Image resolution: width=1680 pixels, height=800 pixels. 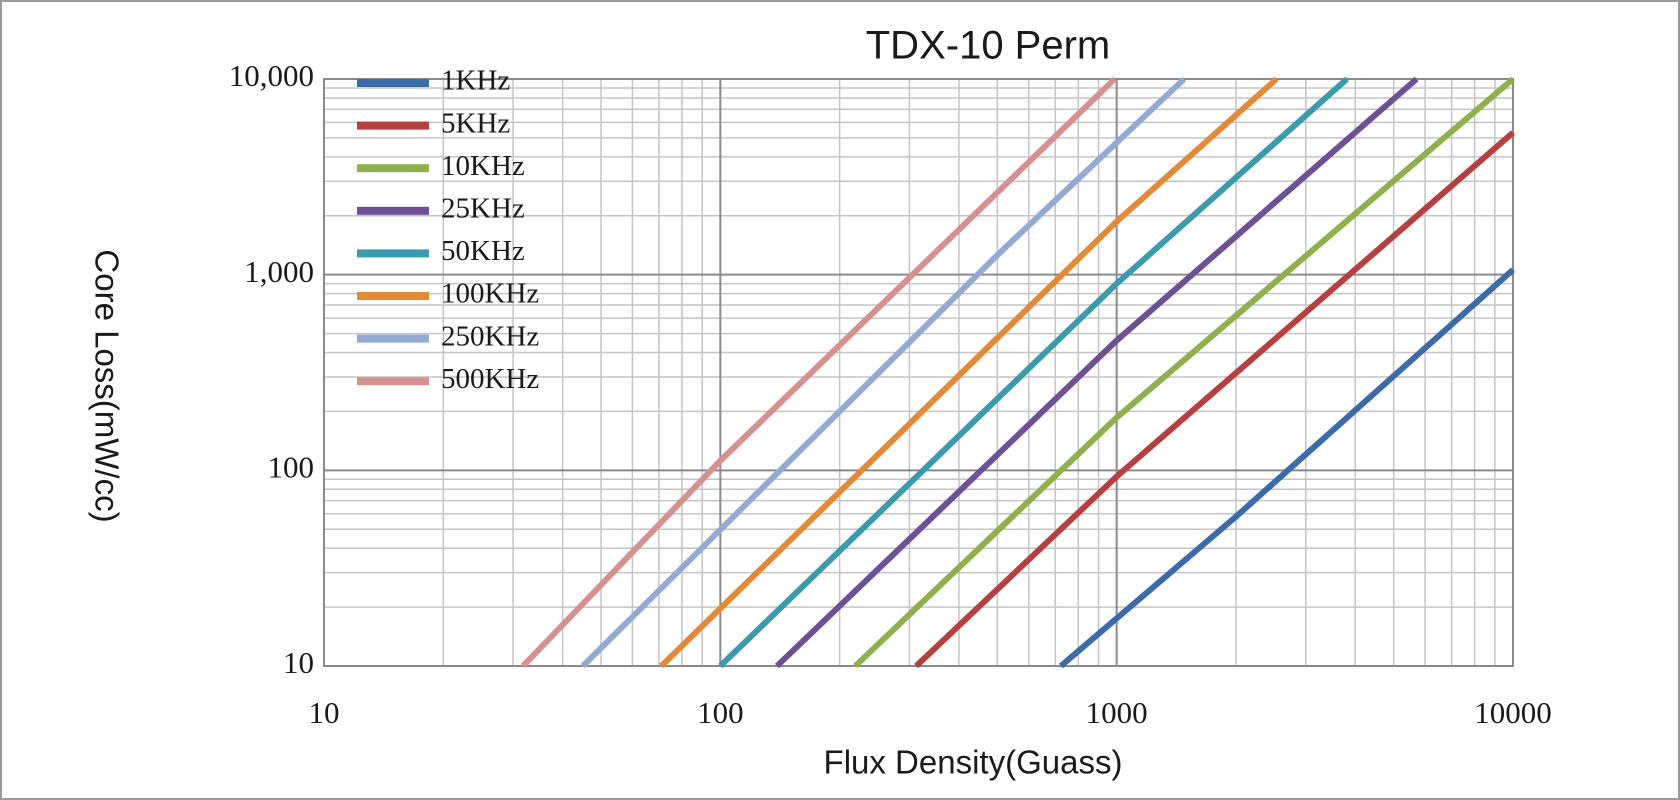 I want to click on legend-label: 500KHz, so click(x=490, y=379).